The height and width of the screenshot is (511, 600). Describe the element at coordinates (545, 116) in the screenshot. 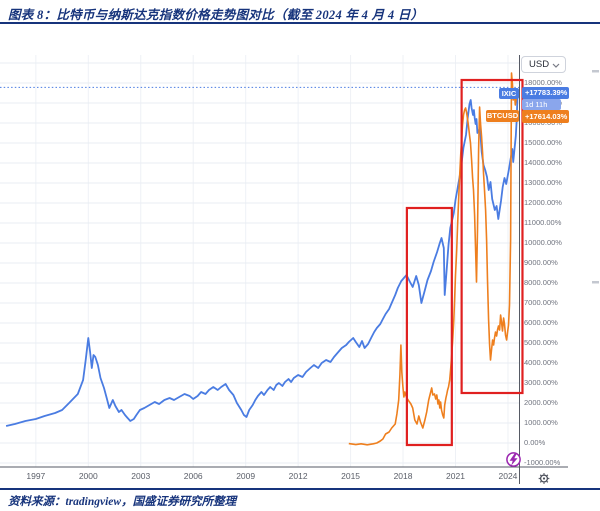

I see `btcusd-value-chip: +17614.03%` at that location.